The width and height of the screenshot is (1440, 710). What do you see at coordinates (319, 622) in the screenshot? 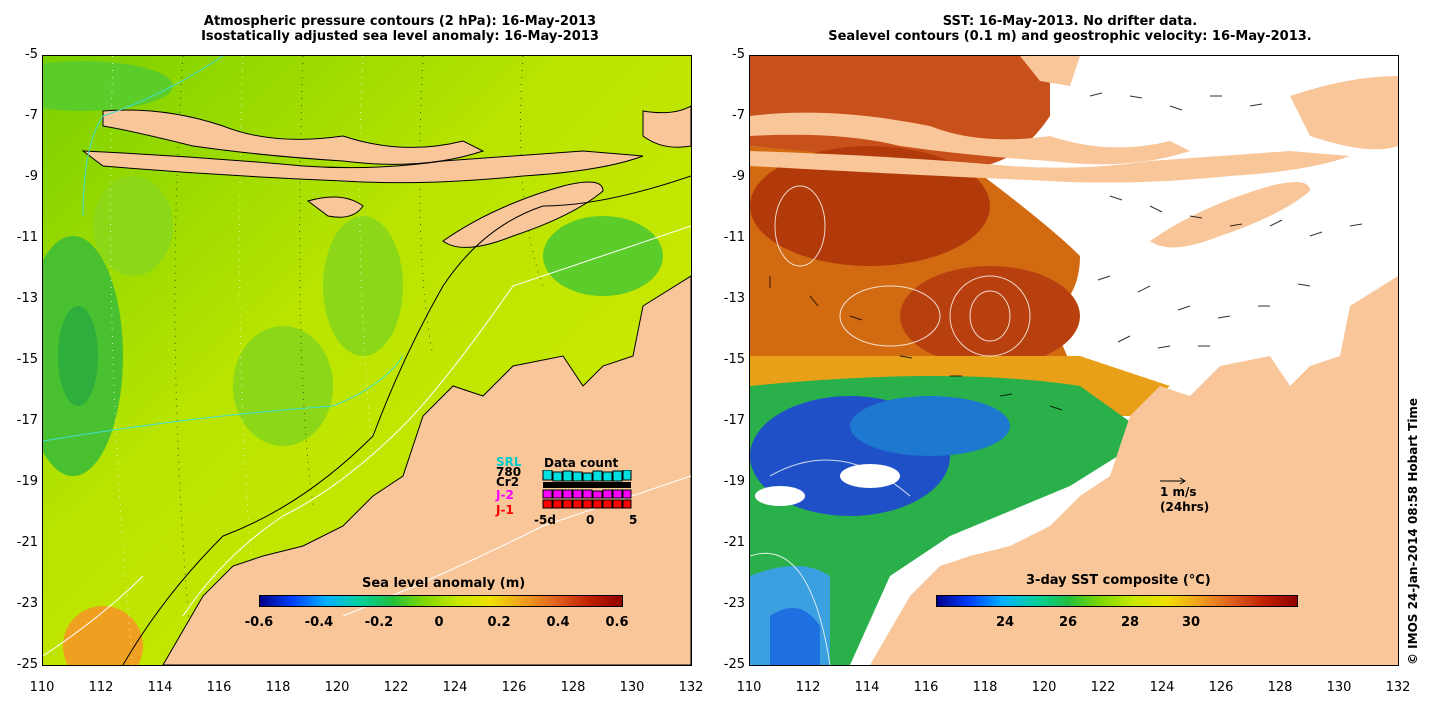
I see `sla-tick: -0.4` at bounding box center [319, 622].